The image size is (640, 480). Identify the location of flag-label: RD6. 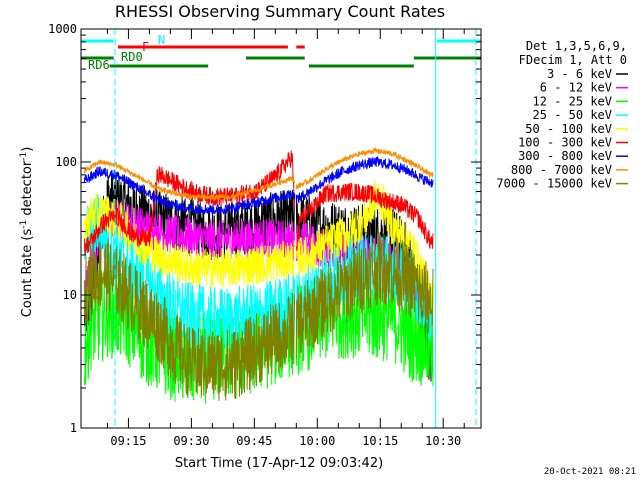
(99, 65).